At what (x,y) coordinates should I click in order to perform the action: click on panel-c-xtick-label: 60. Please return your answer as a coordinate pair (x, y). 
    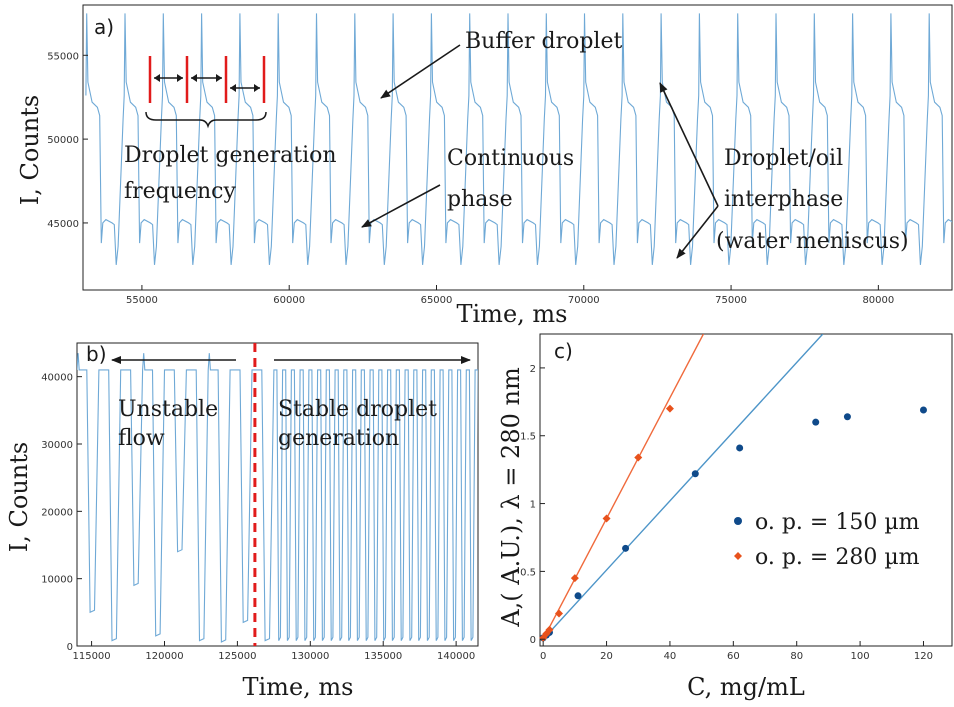
    Looking at the image, I should click on (733, 656).